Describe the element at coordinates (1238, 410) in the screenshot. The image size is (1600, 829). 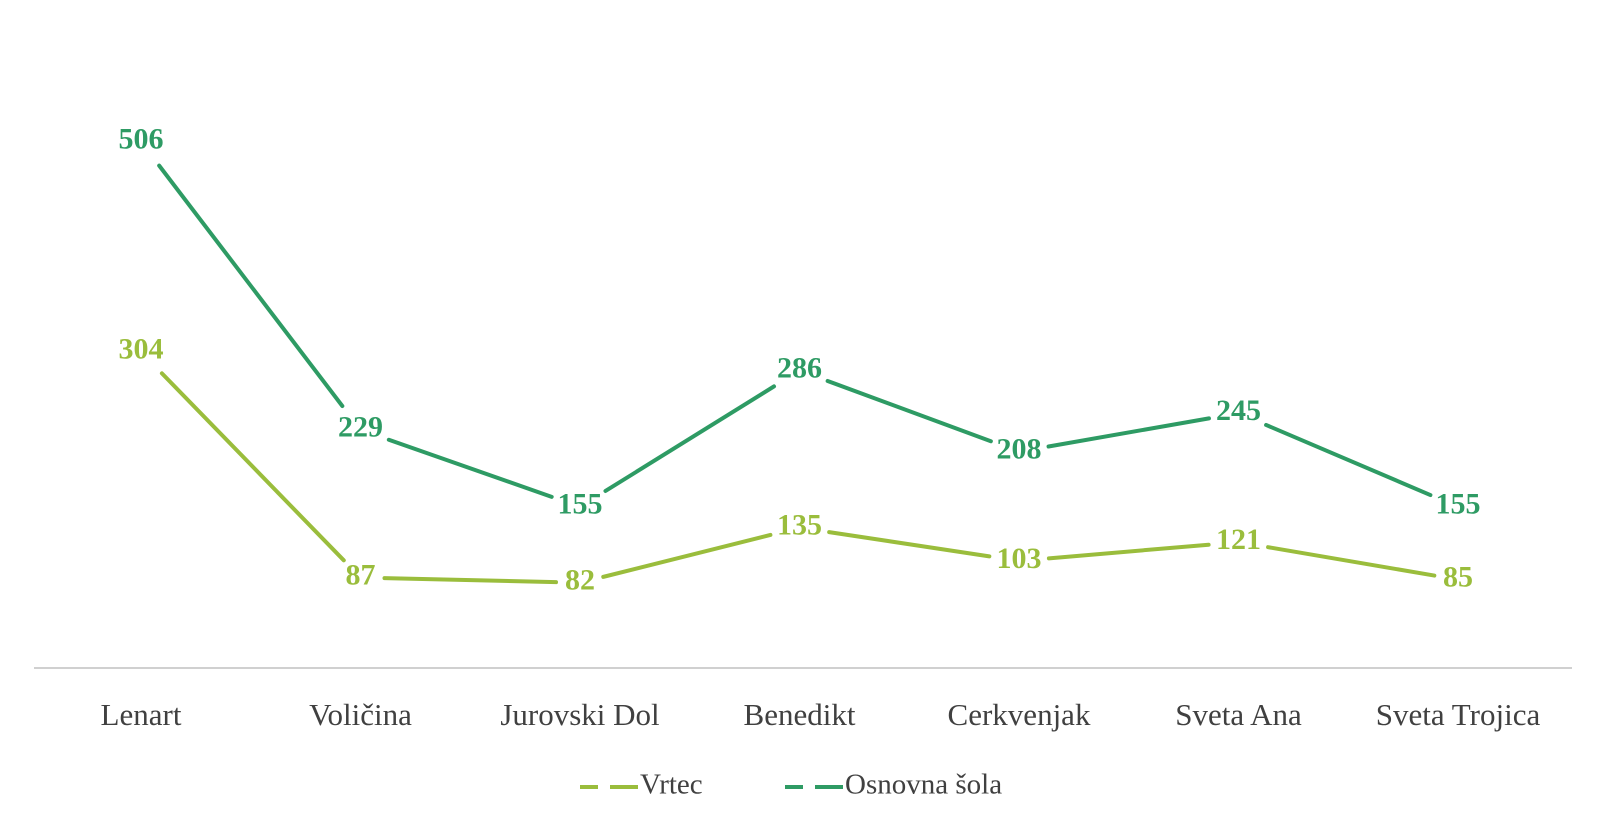
I see `data-label-1-5: 245` at that location.